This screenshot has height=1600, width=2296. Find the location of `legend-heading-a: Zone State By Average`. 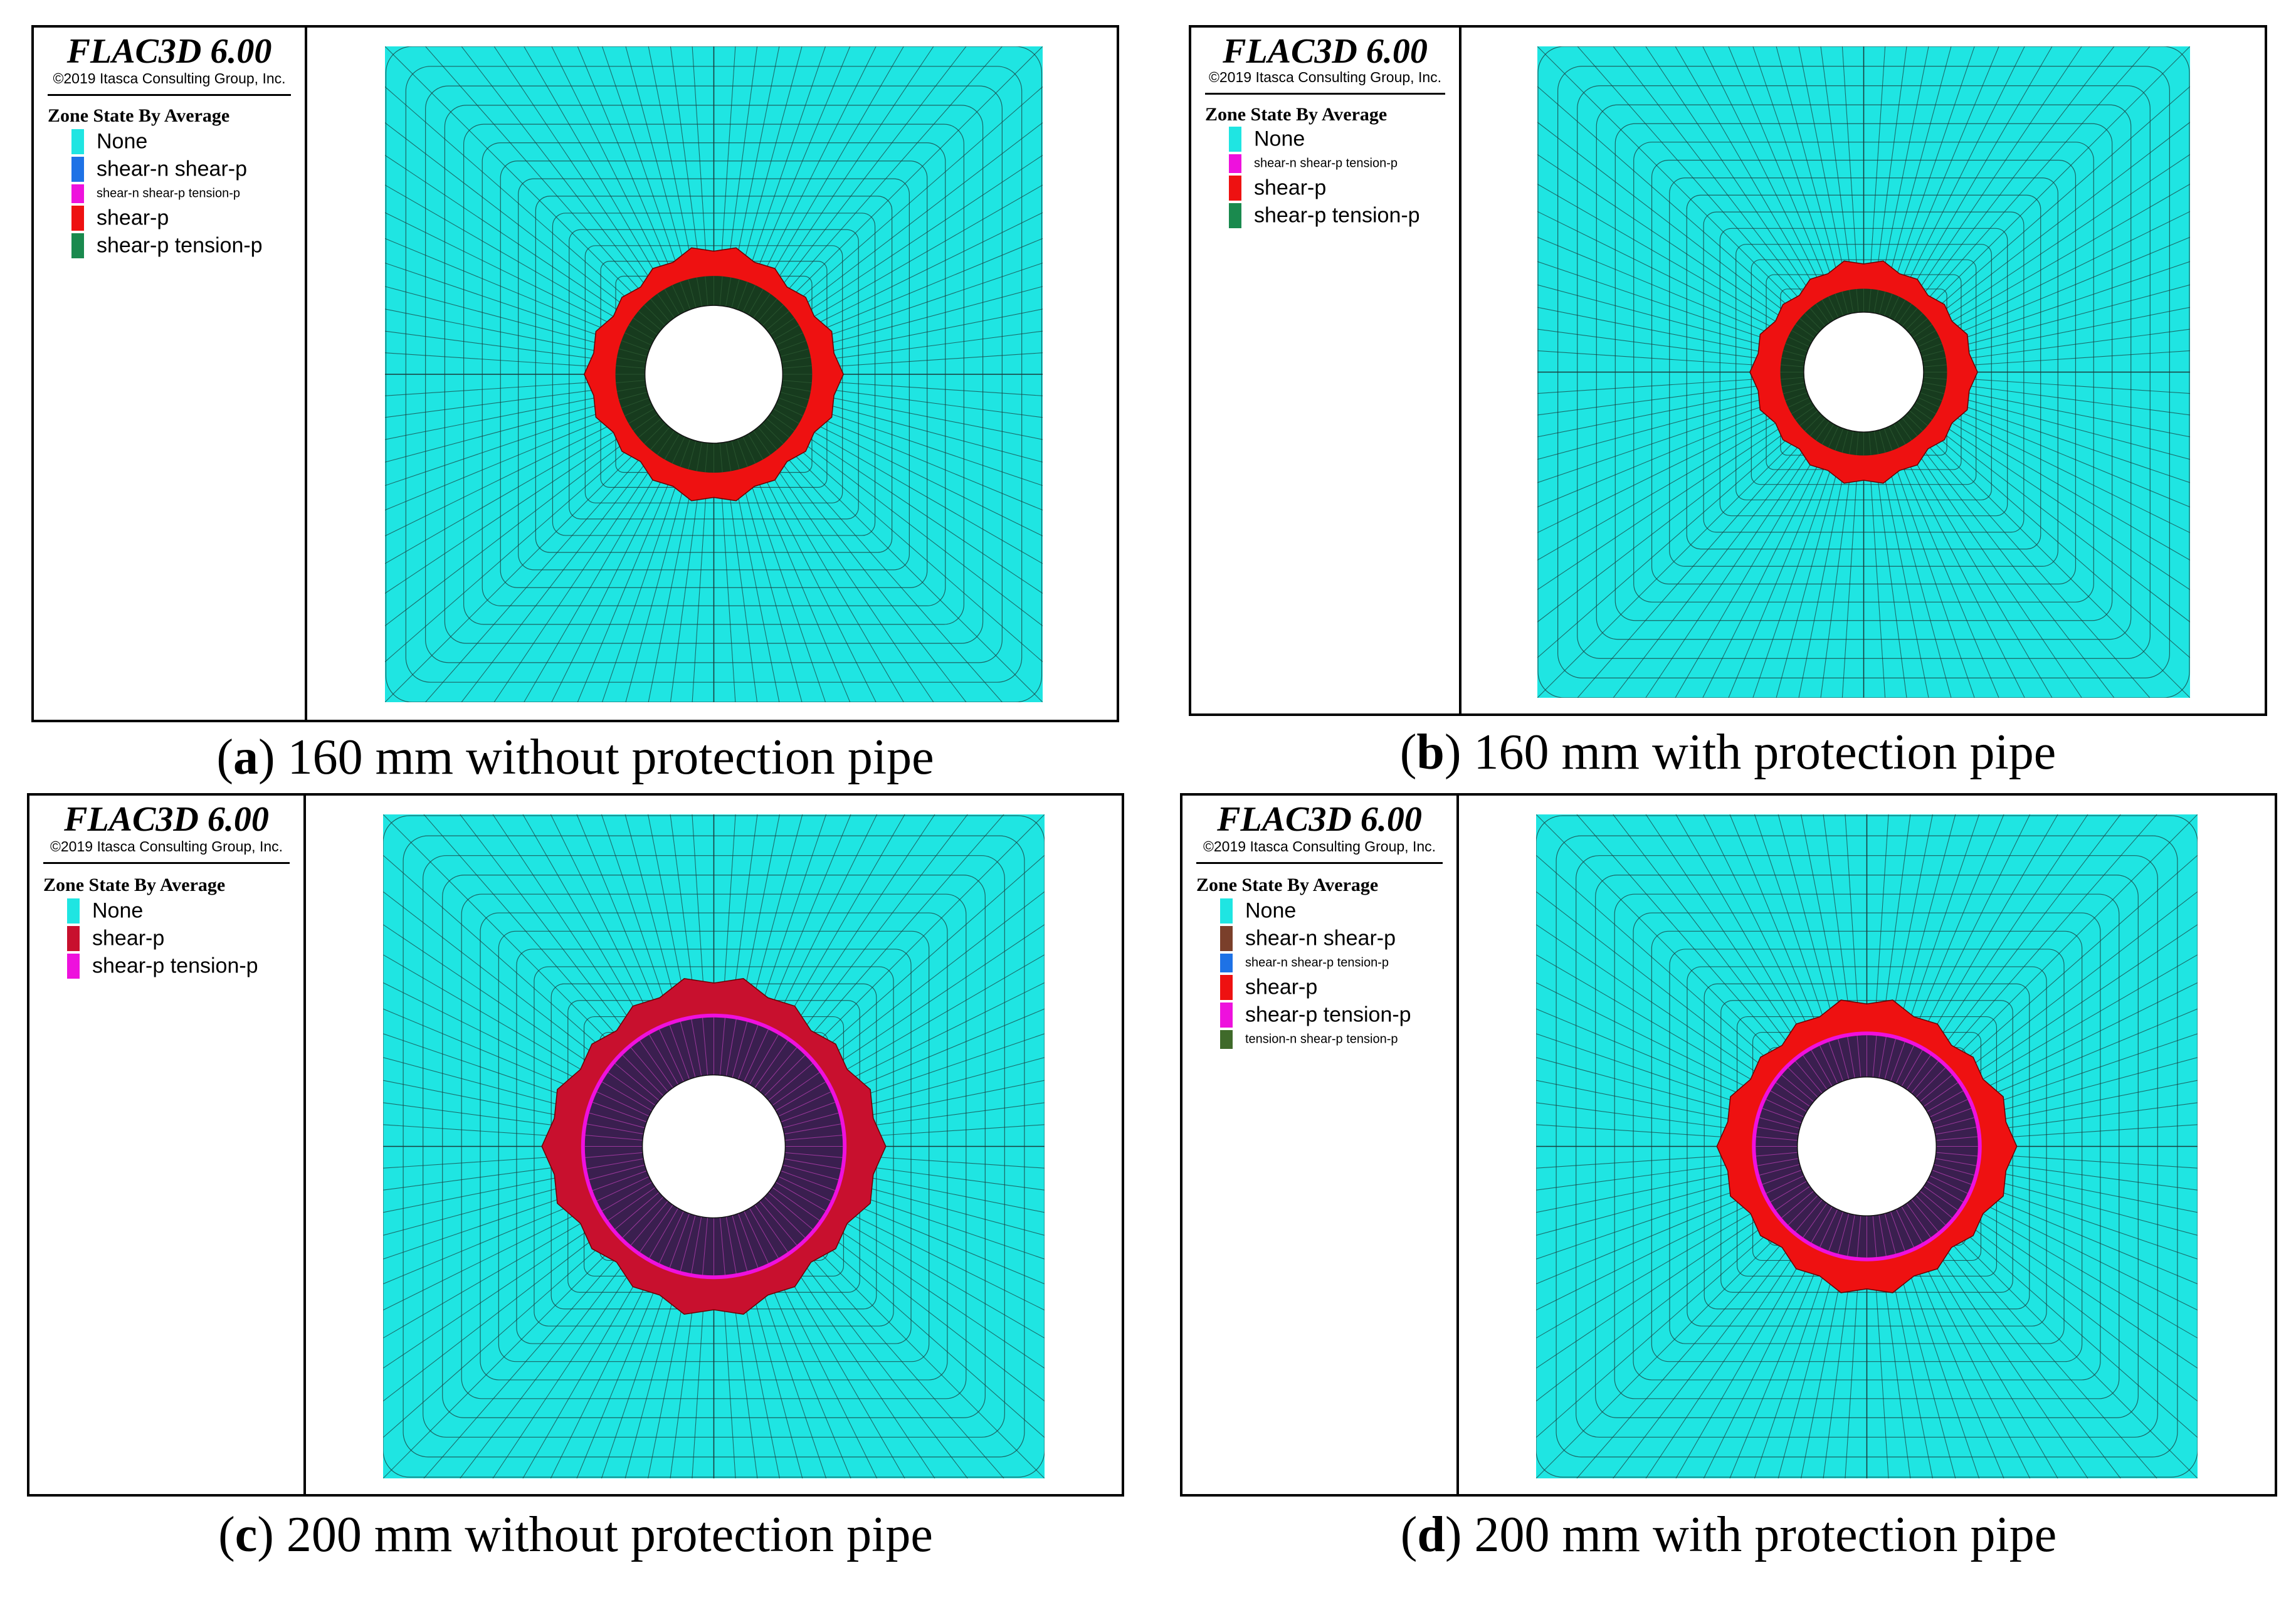

legend-heading-a: Zone State By Average is located at coordinates (139, 116).